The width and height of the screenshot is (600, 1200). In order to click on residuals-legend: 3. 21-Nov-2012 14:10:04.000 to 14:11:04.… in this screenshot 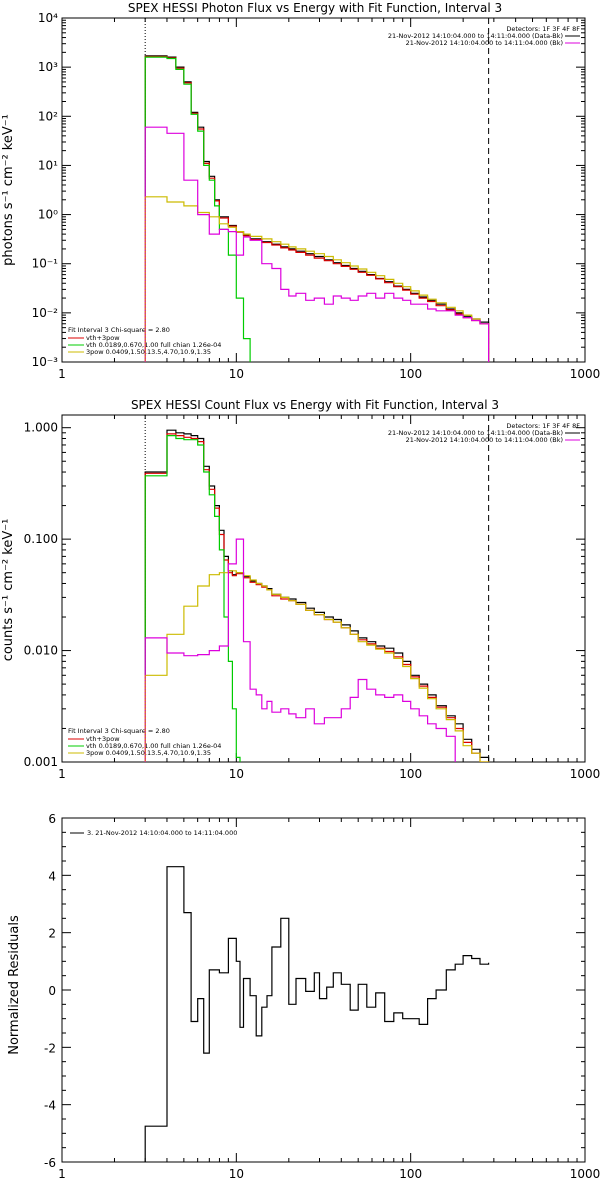, I will do `click(153, 833)`.